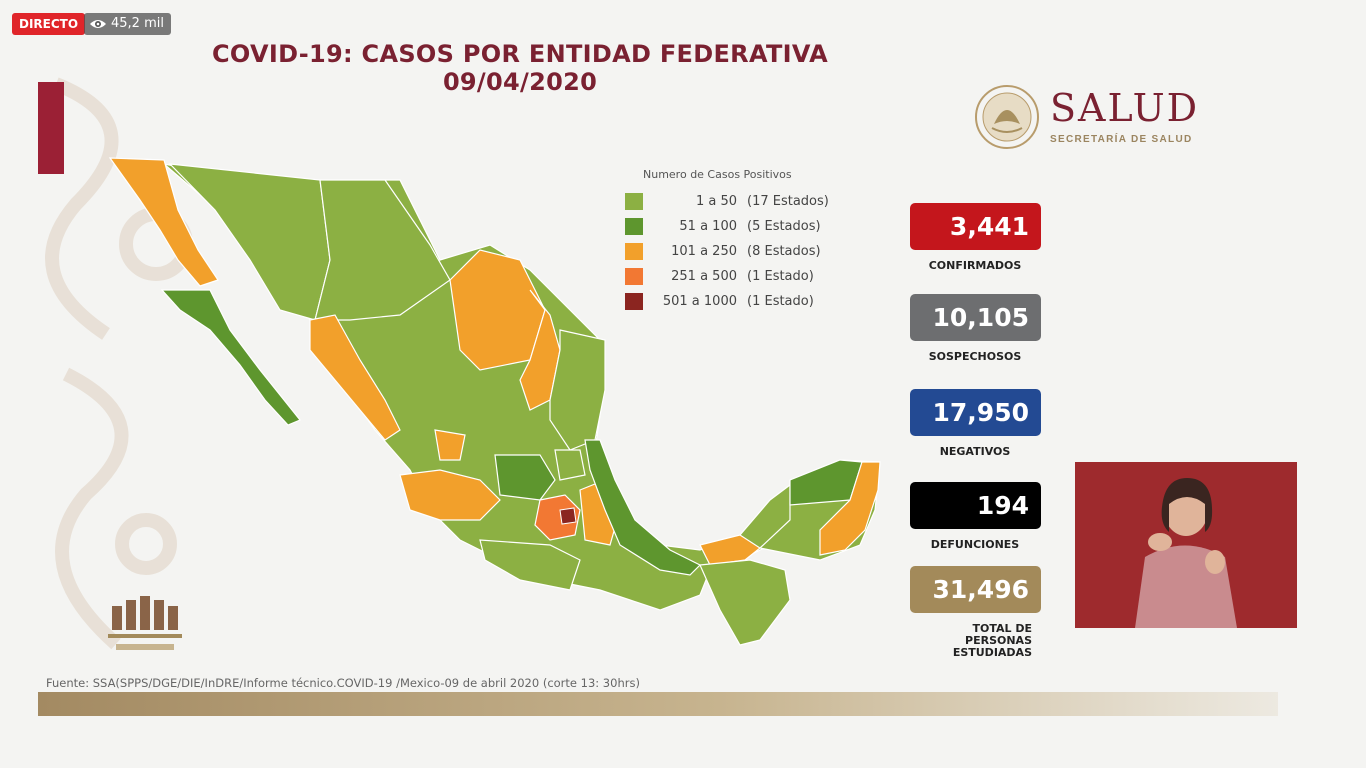  Describe the element at coordinates (850, 508) in the screenshot. I see `map-quintana-roo` at that location.